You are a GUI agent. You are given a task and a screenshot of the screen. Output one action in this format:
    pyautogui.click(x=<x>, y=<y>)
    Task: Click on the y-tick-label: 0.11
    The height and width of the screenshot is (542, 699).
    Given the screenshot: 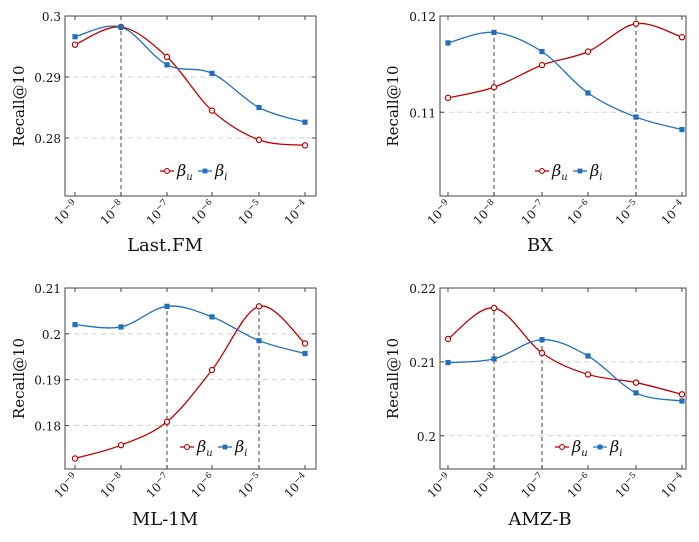 What is the action you would take?
    pyautogui.click(x=422, y=113)
    